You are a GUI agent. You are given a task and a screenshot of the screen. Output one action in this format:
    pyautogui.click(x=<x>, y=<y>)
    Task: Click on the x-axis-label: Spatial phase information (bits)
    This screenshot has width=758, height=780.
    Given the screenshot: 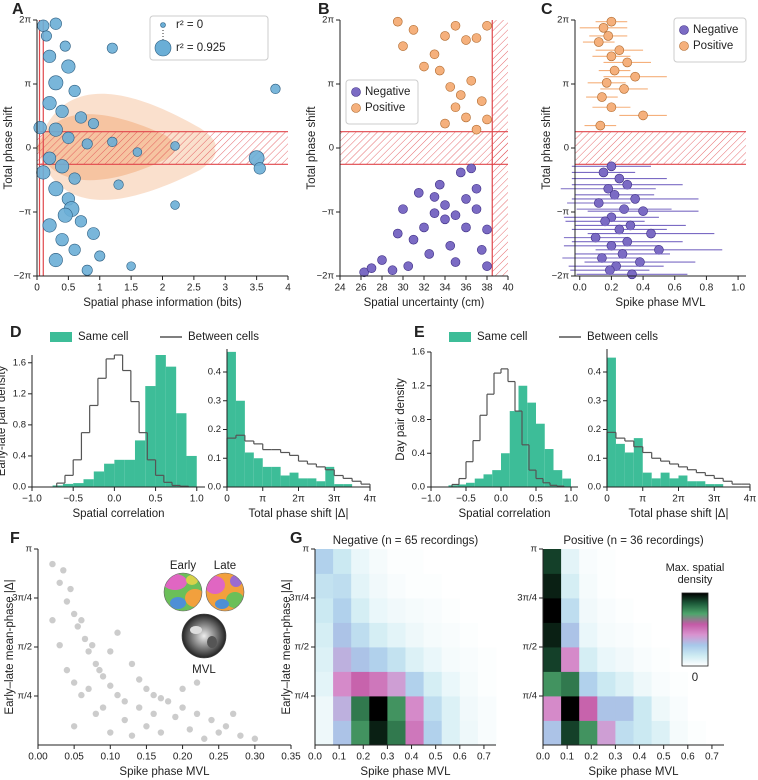 What is the action you would take?
    pyautogui.click(x=162, y=303)
    